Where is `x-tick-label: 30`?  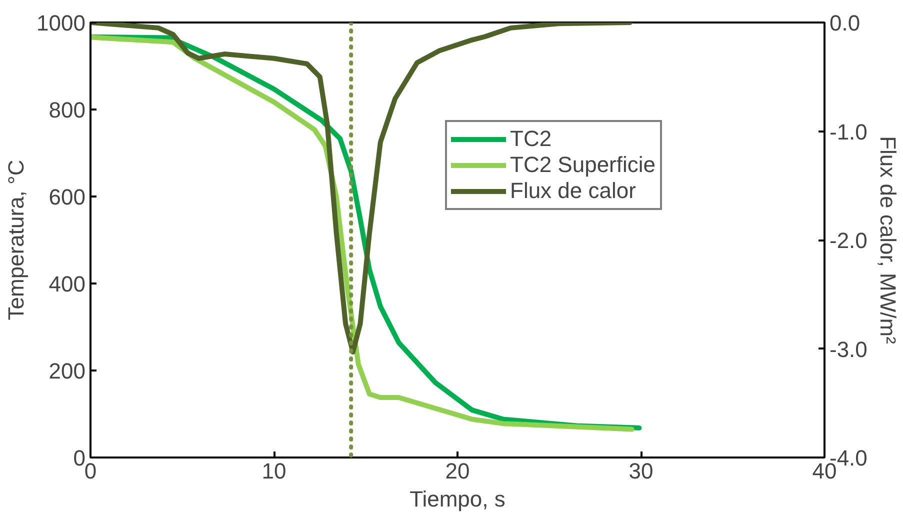
x-tick-label: 30 is located at coordinates (641, 471).